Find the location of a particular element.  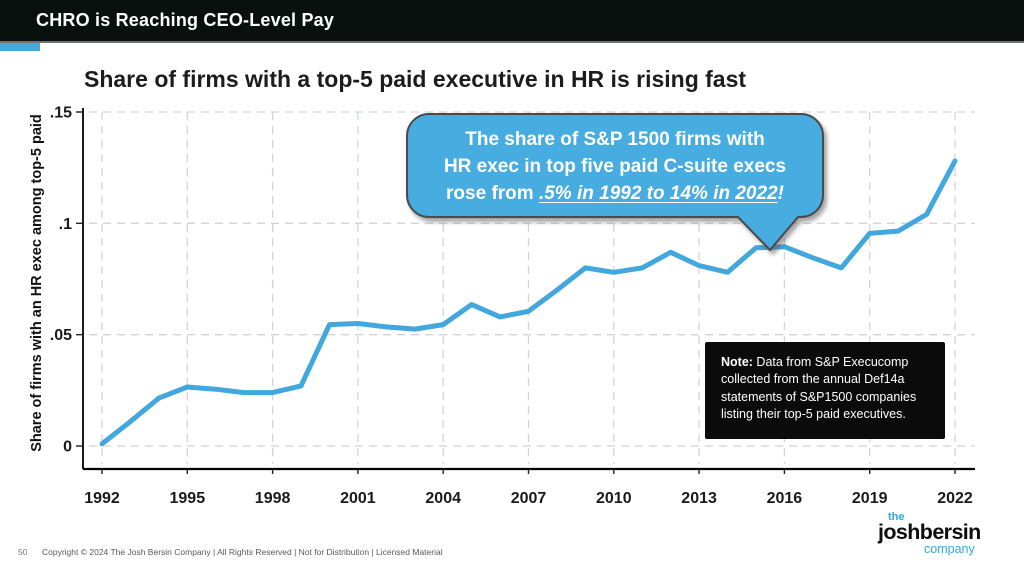

x-tick-label: 2013 is located at coordinates (699, 498).